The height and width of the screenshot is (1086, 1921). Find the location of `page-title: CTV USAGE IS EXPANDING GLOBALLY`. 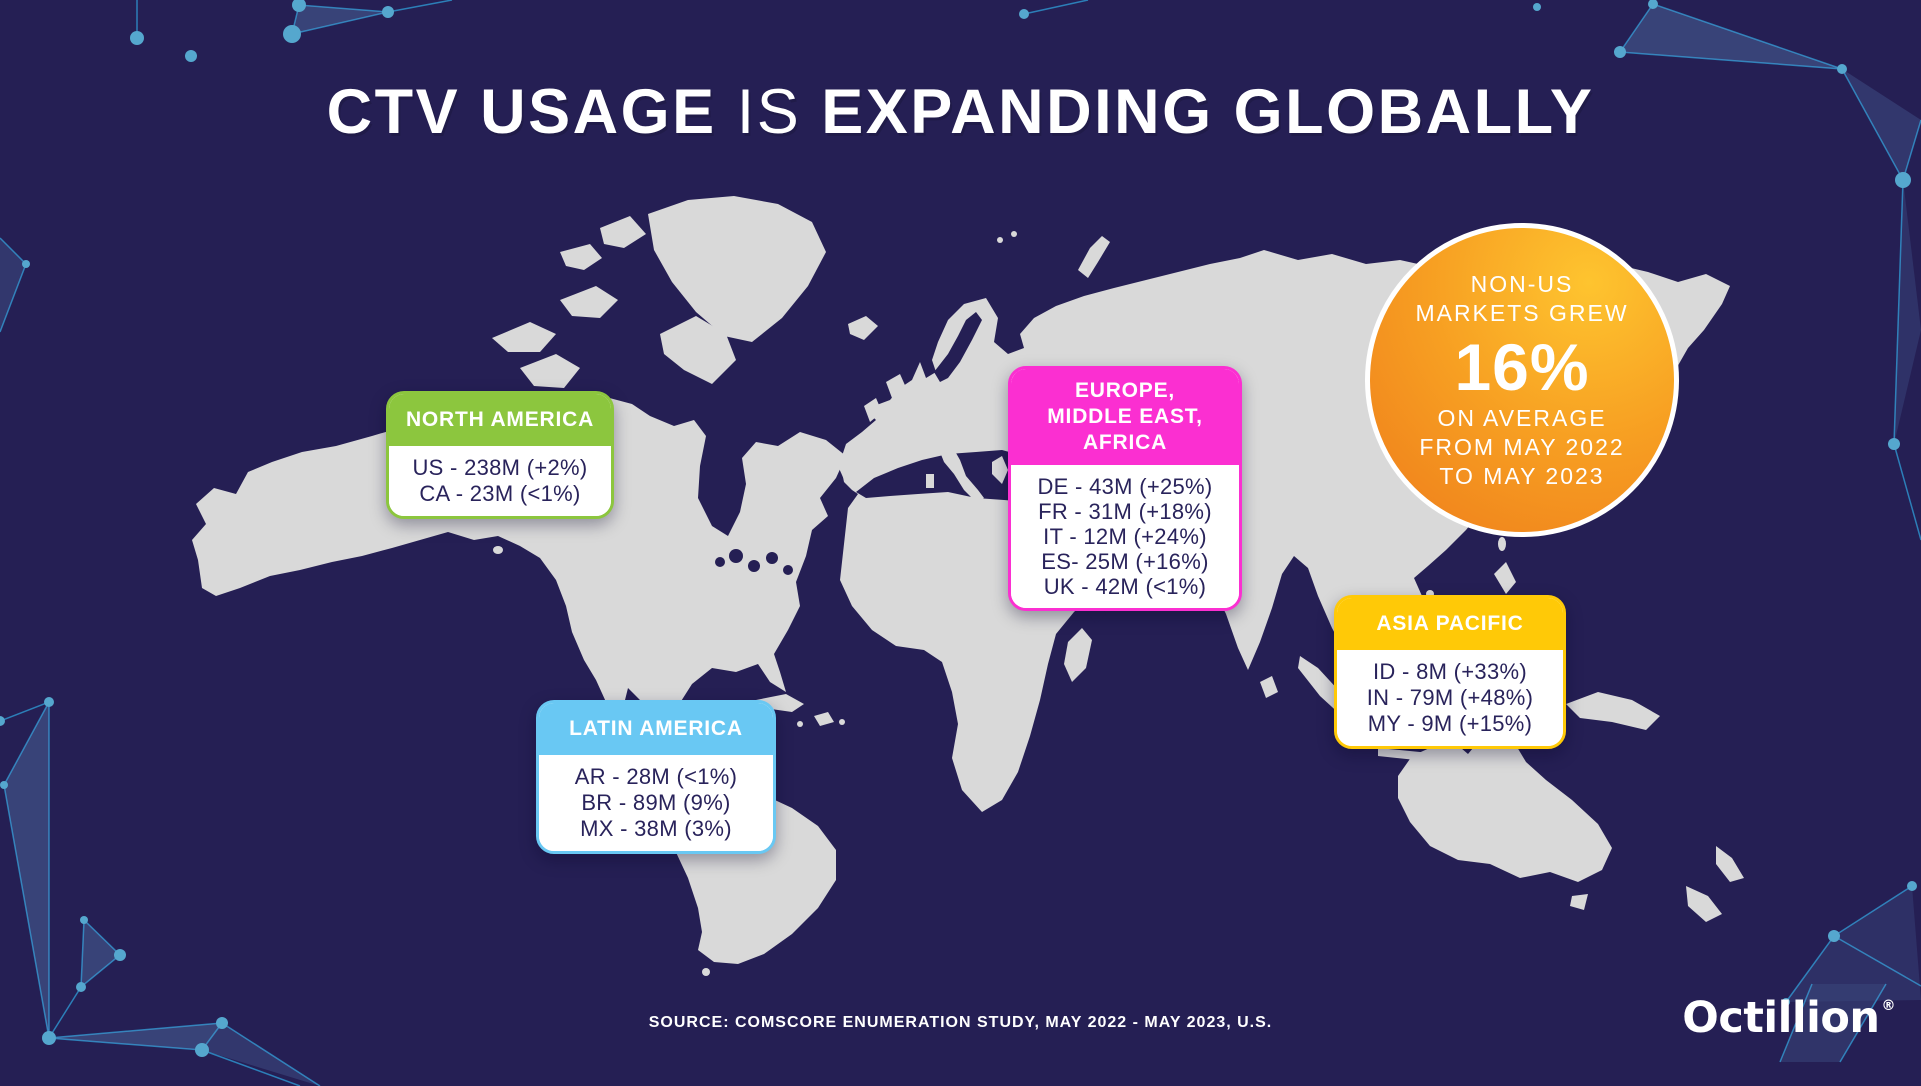

page-title: CTV USAGE IS EXPANDING GLOBALLY is located at coordinates (960, 112).